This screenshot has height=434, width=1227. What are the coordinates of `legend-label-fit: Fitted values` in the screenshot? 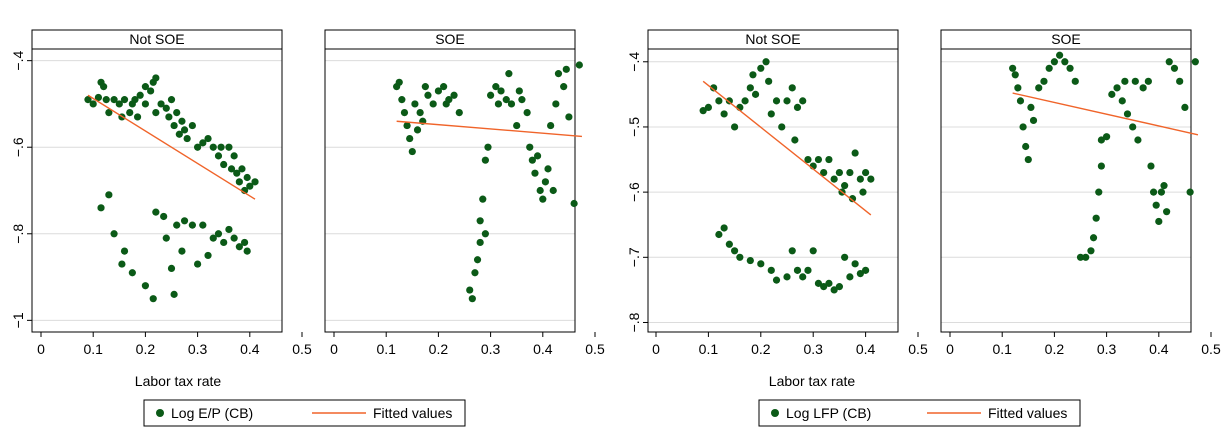 It's located at (1027, 413).